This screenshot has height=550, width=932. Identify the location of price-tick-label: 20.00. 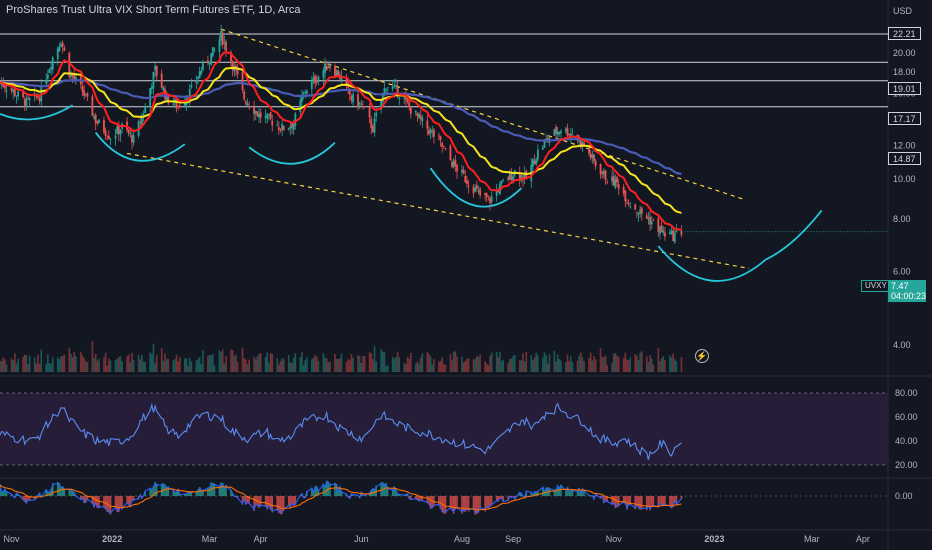
(904, 53).